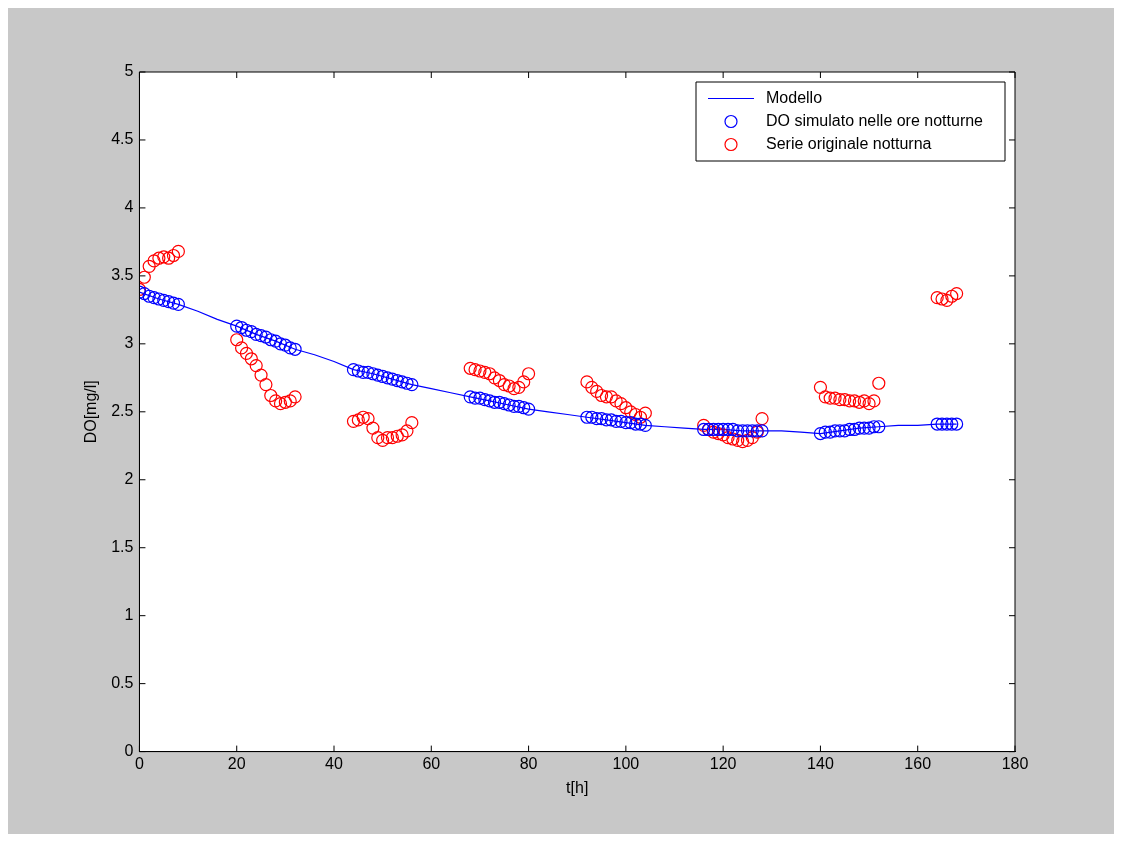 The image size is (1122, 842). I want to click on x-tick-label: 120, so click(723, 763).